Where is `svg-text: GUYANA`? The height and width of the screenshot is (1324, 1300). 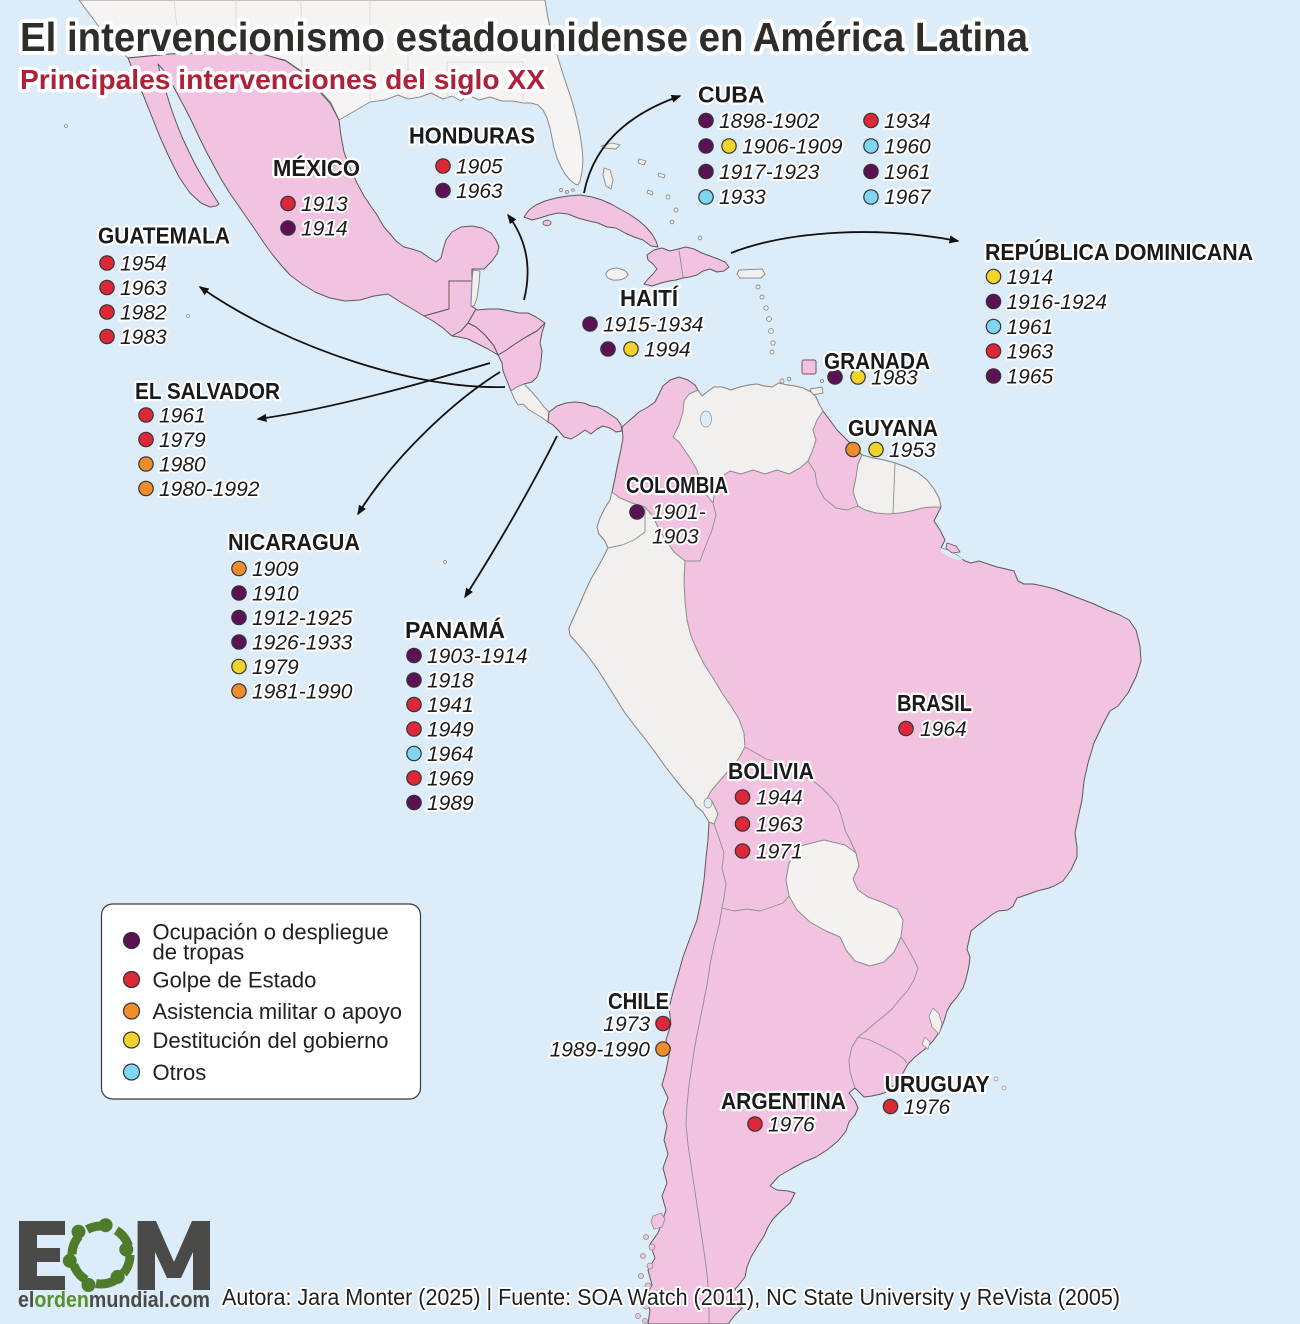 svg-text: GUYANA is located at coordinates (893, 428).